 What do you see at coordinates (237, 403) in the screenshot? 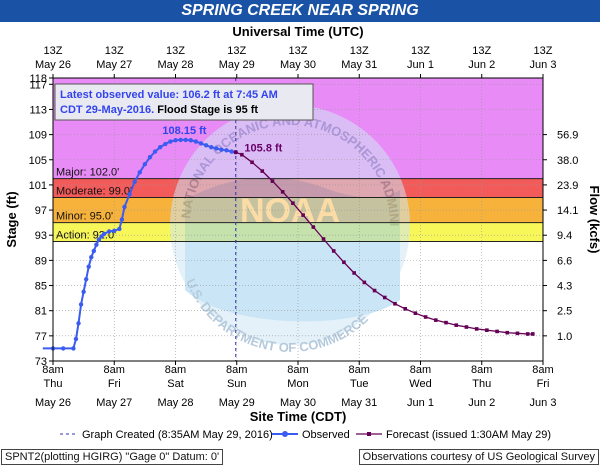
I see `bottom-tick-date: May 29` at bounding box center [237, 403].